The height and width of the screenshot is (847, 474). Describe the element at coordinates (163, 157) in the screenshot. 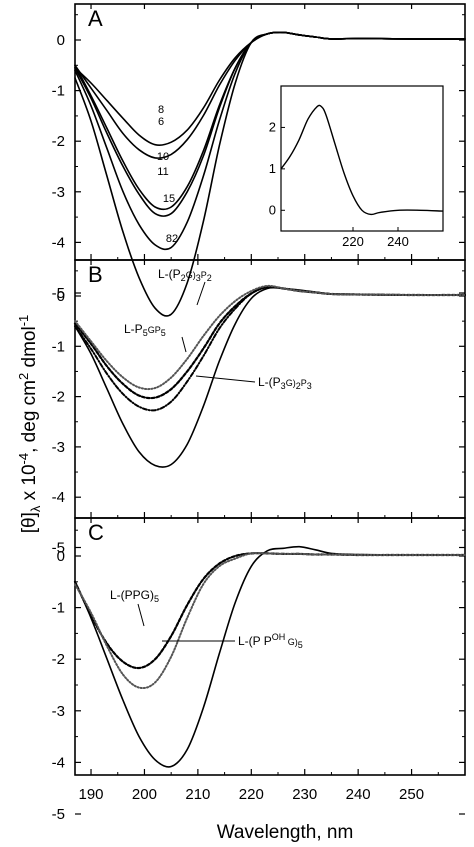

I see `curve-label: 10` at that location.